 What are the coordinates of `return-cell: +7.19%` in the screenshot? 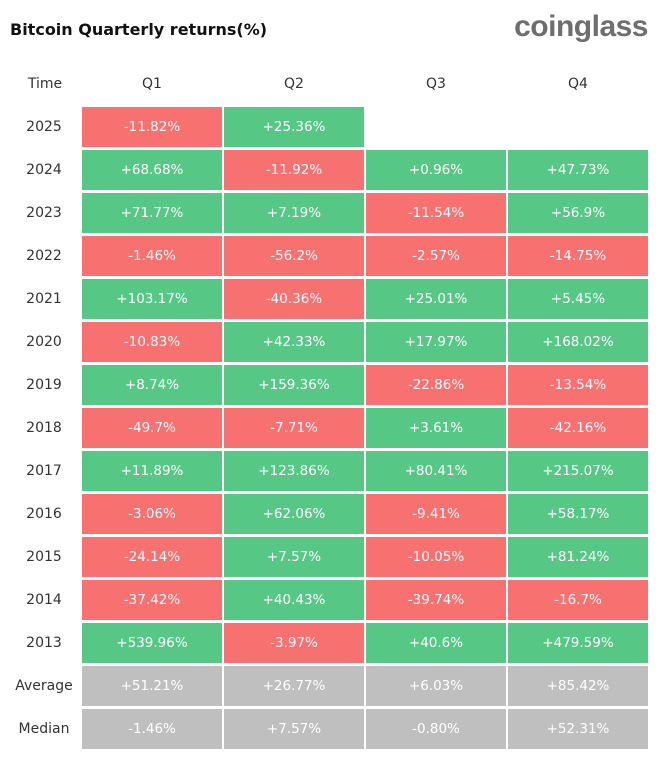 It's located at (294, 213).